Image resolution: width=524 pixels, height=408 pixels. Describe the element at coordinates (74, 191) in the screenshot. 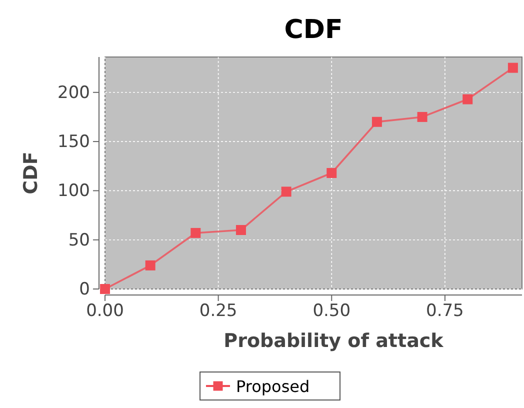

I see `y-tick-label: 100` at that location.